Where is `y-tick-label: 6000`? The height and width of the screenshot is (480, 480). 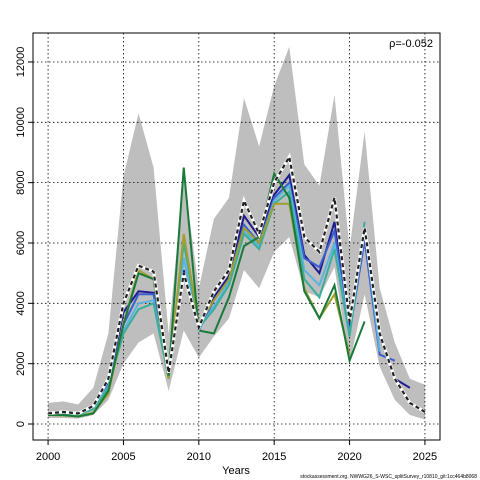 y-tick-label: 6000 is located at coordinates (21, 243).